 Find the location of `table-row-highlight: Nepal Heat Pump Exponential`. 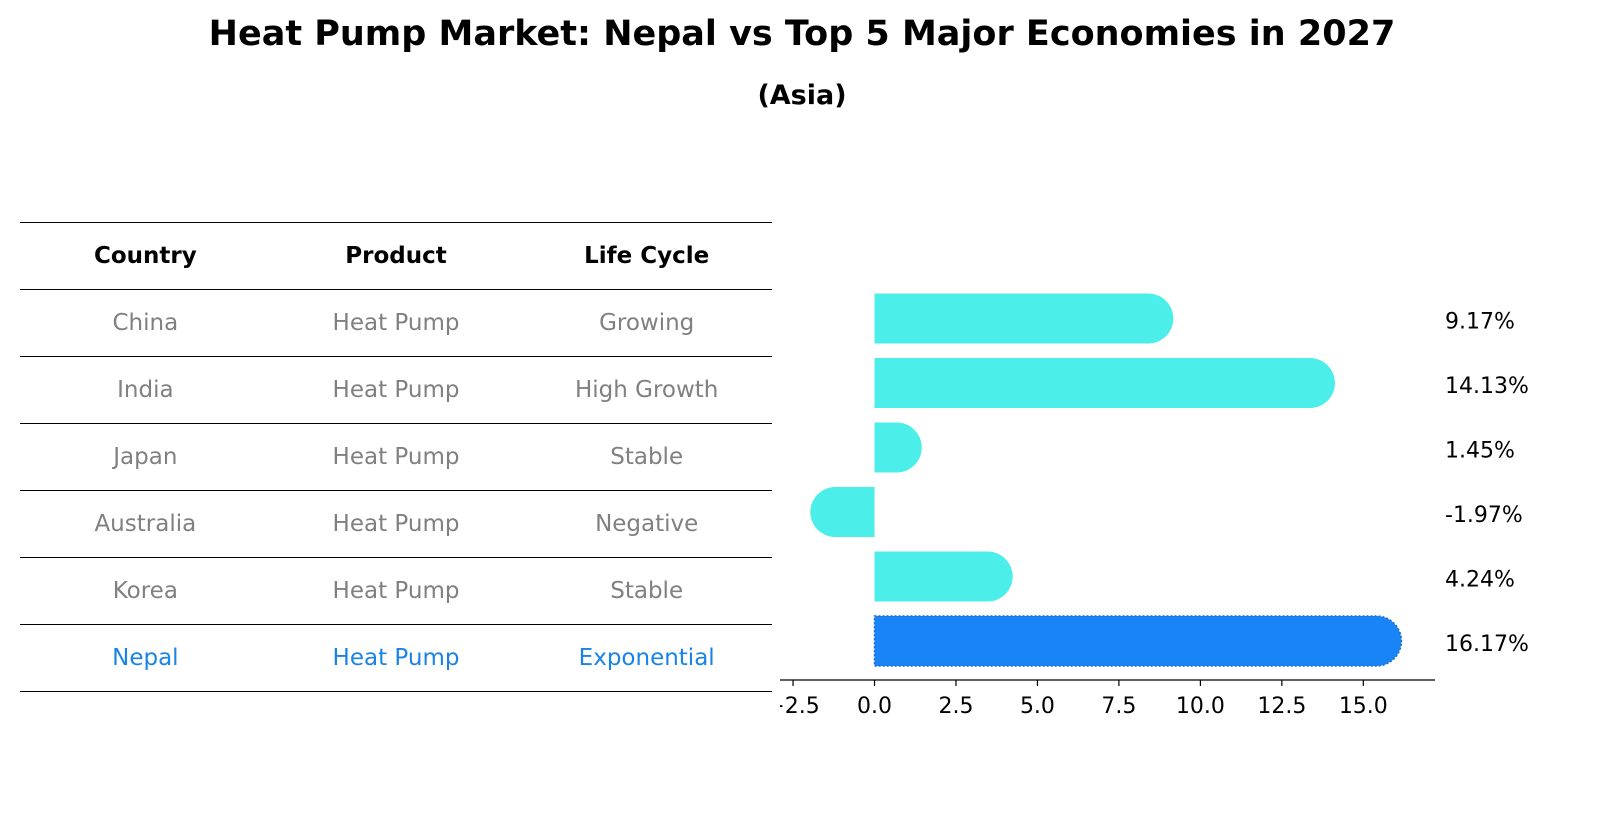

table-row-highlight: Nepal Heat Pump Exponential is located at coordinates (396, 658).